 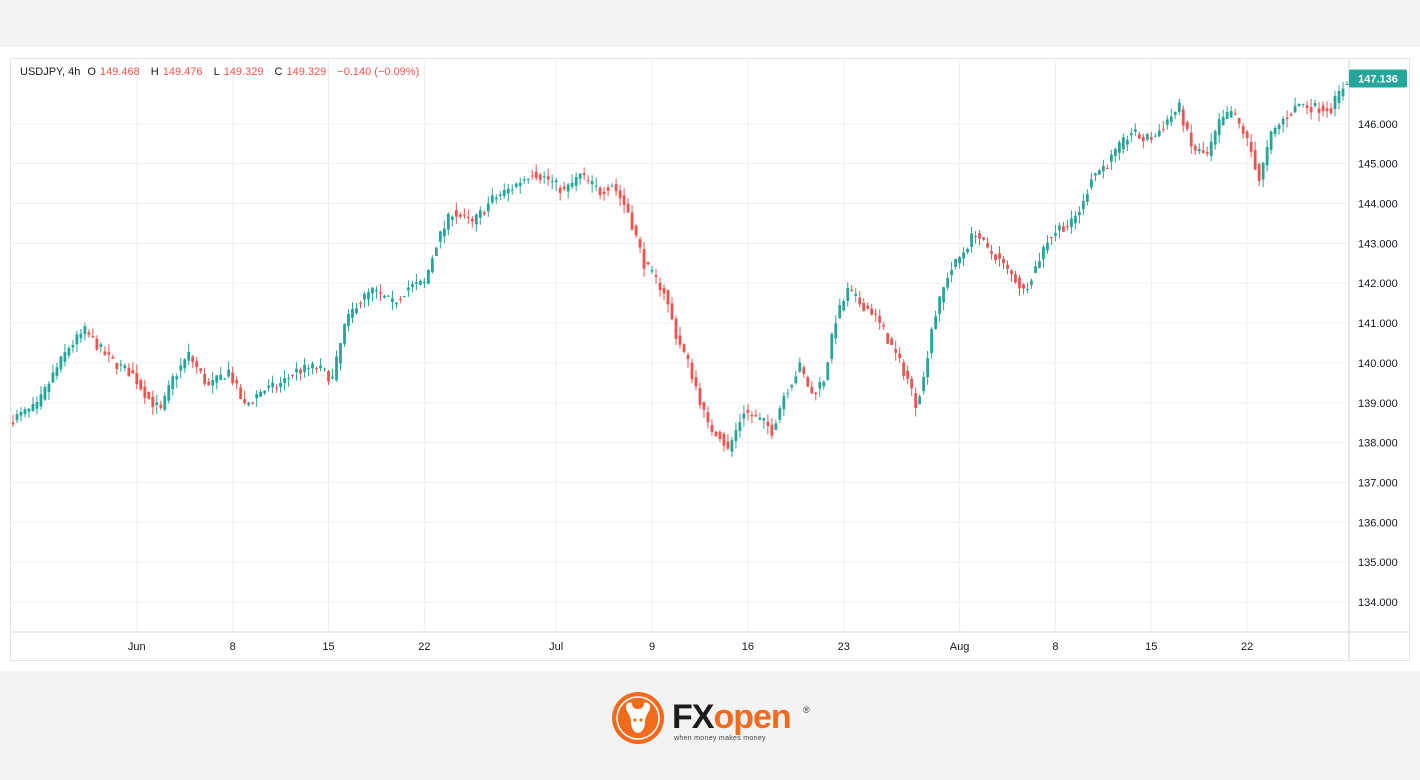 What do you see at coordinates (243, 72) in the screenshot?
I see `low-value: 149.329` at bounding box center [243, 72].